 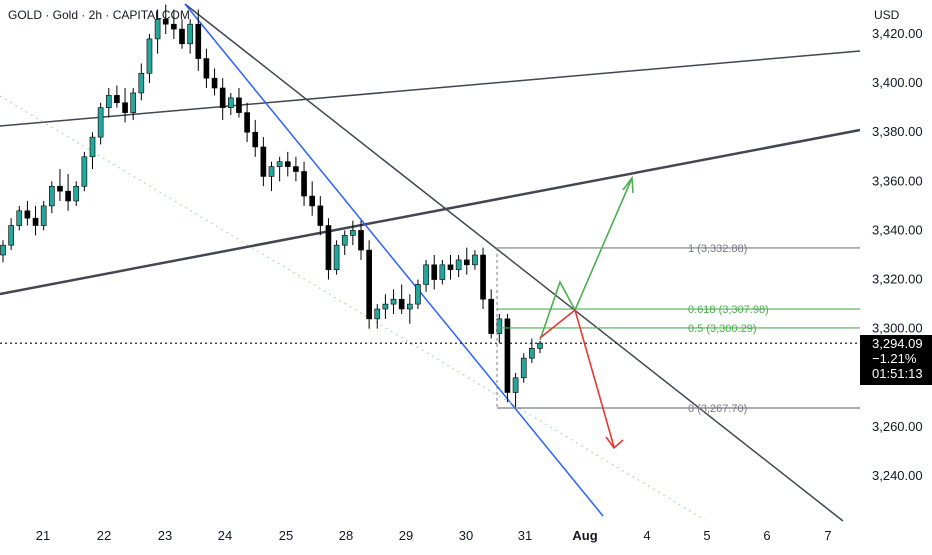 What do you see at coordinates (614, 443) in the screenshot?
I see `projection-arrowhead-bearish` at bounding box center [614, 443].